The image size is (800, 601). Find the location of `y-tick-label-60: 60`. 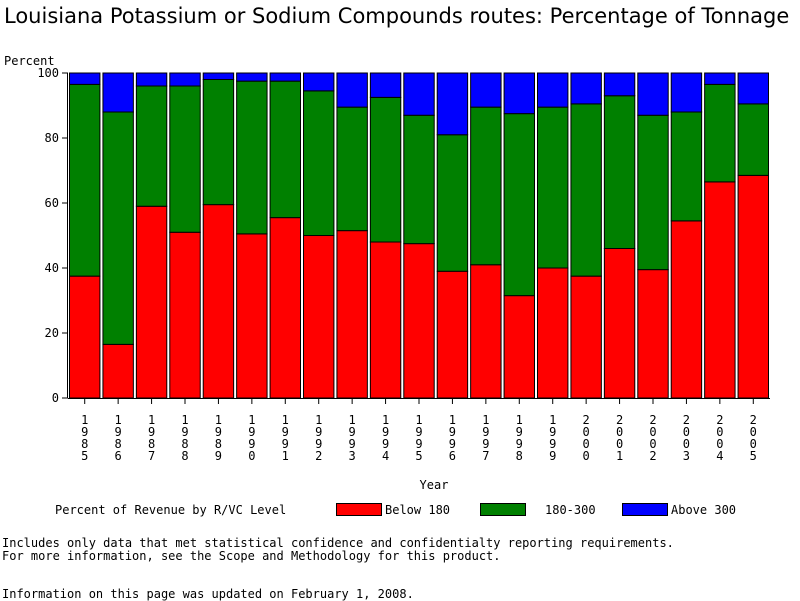

y-tick-label-60: 60 is located at coordinates (52, 203).